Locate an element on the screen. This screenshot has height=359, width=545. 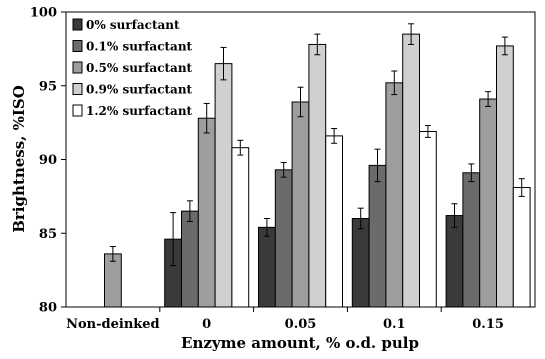
x-tick-label: 0.1 is located at coordinates (394, 324).